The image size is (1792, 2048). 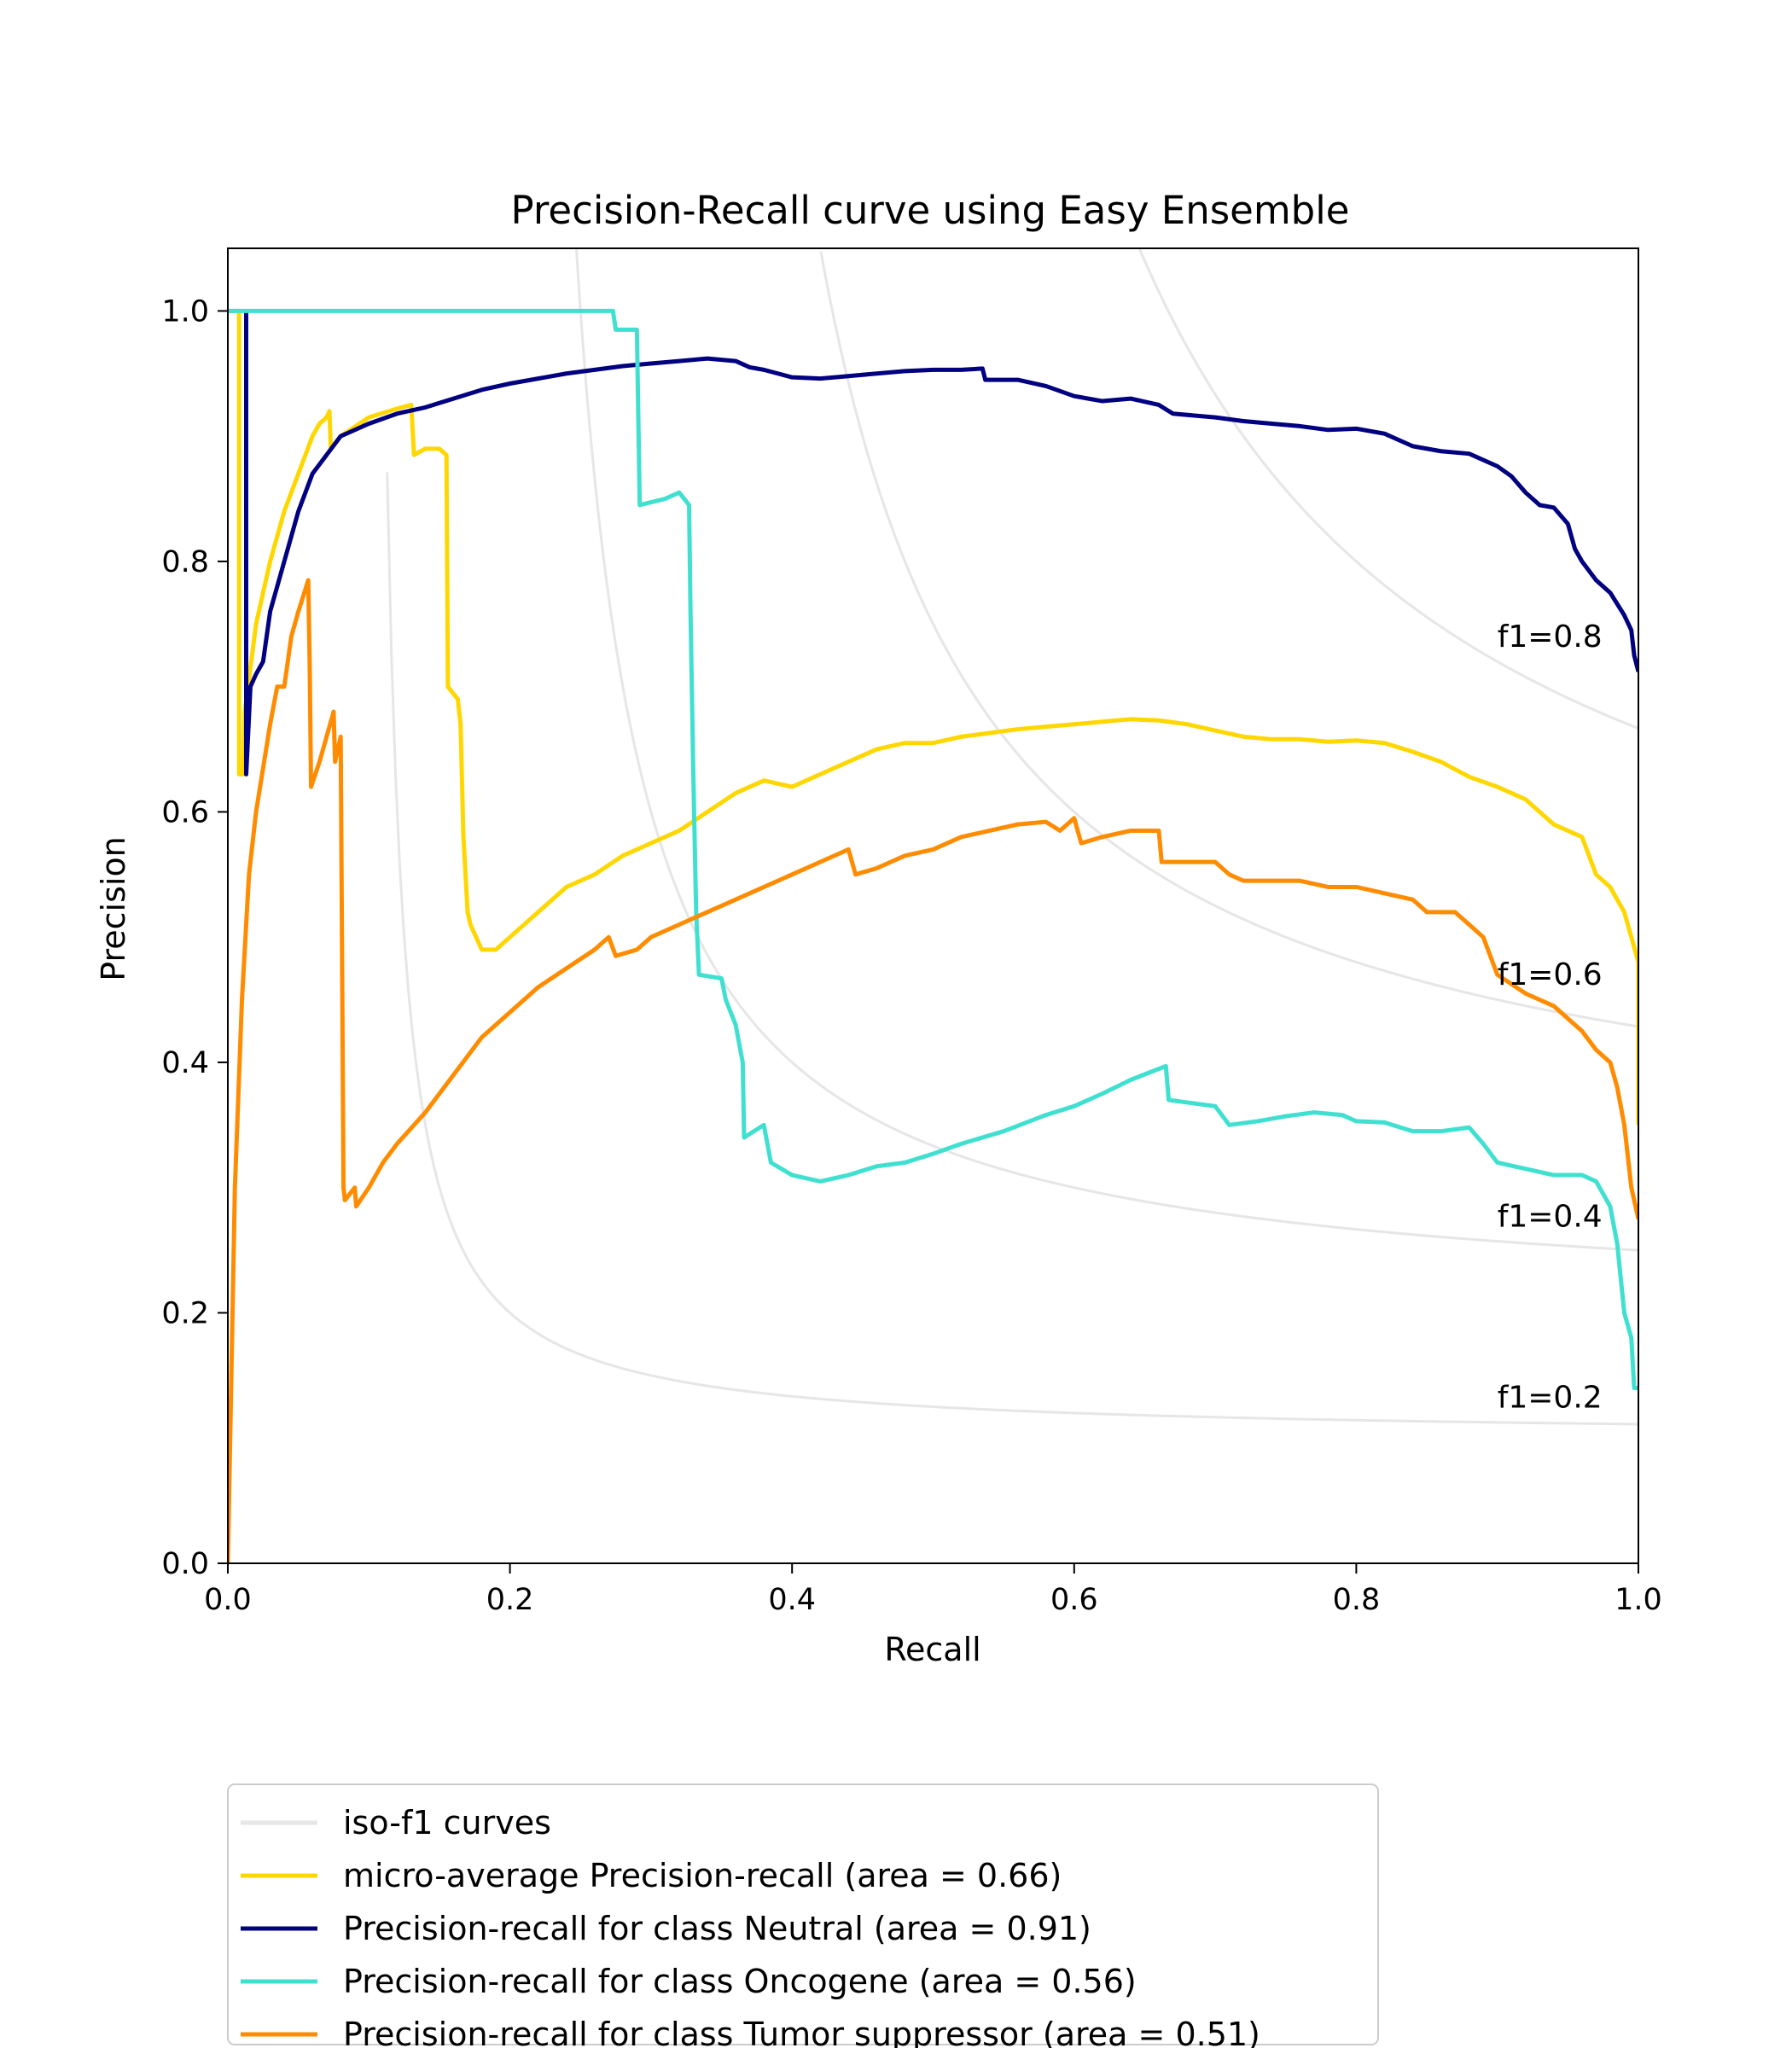 I want to click on x-tick-label: 0.2, so click(x=510, y=1600).